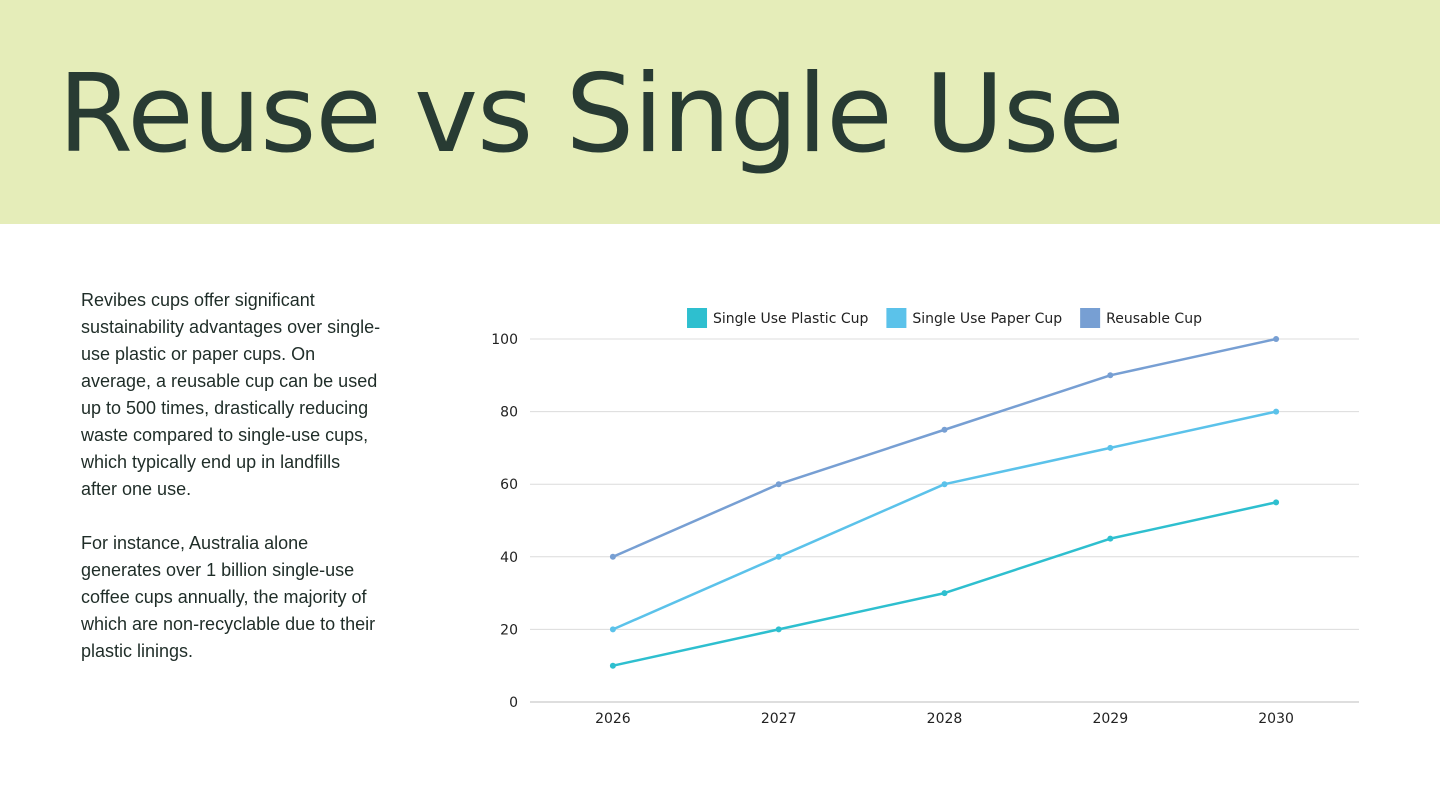  Describe the element at coordinates (509, 413) in the screenshot. I see `y-tick-label: 80` at that location.